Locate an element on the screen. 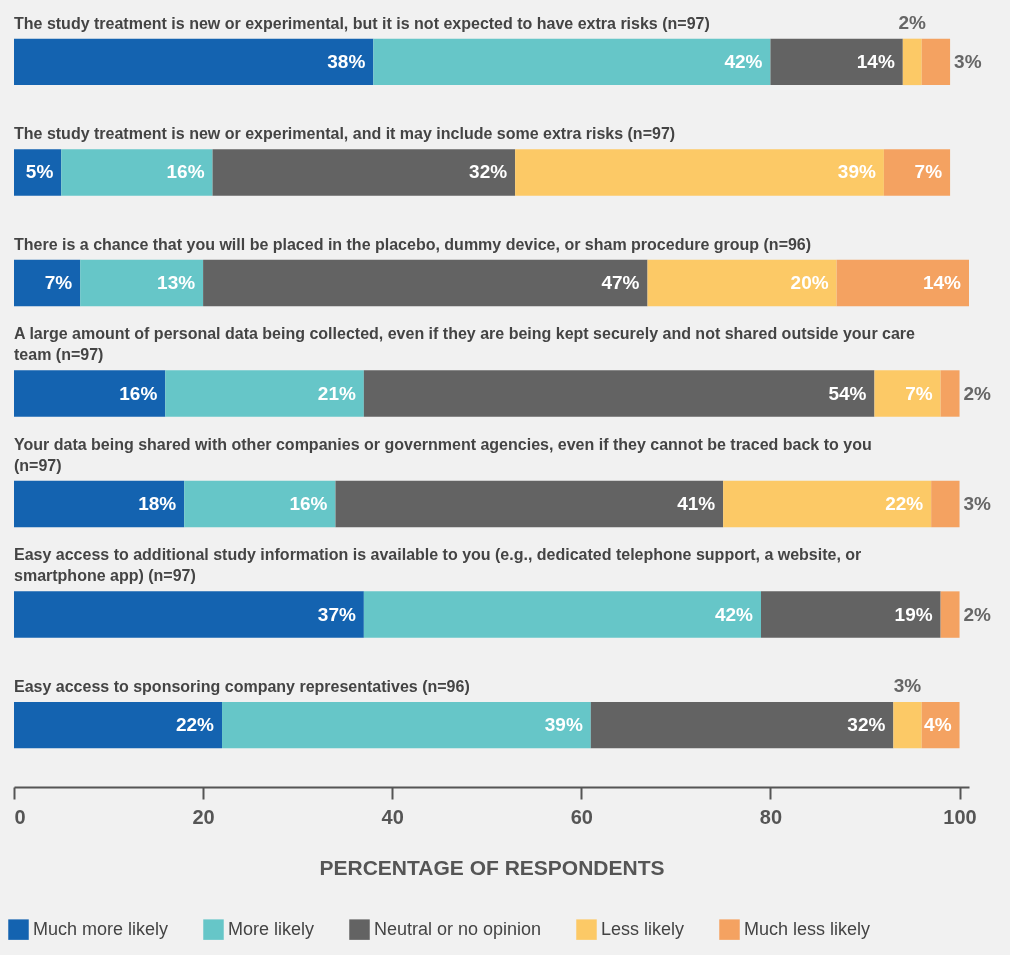 Image resolution: width=1010 pixels, height=955 pixels. legend-label: Less likely is located at coordinates (643, 928).